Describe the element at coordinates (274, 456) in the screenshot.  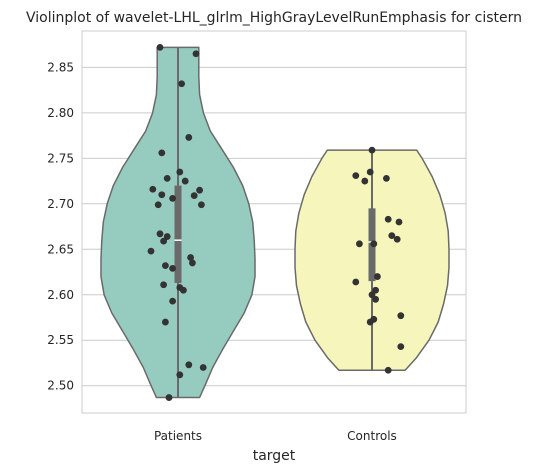
I see `x-axis-label: target` at that location.